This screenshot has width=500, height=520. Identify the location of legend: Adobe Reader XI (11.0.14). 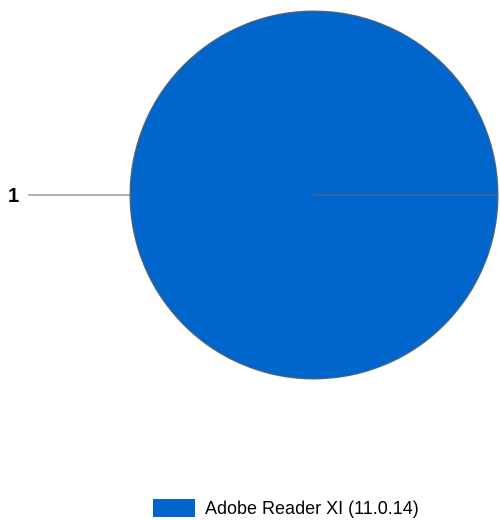
(286, 508).